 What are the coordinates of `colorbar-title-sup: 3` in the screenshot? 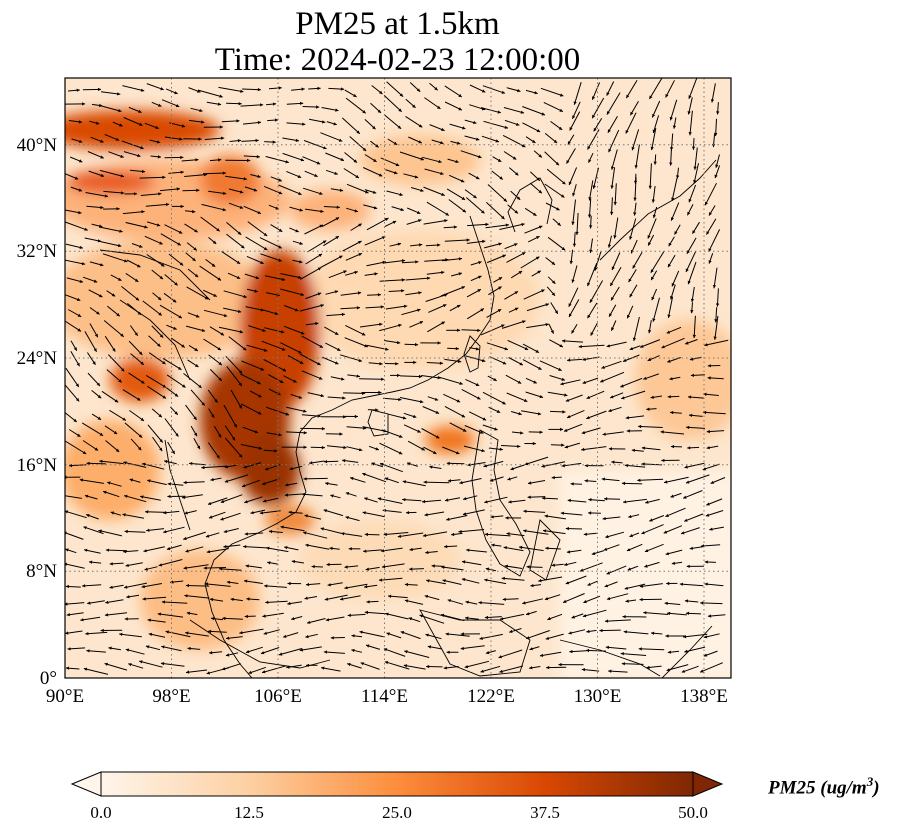 It's located at (870, 781).